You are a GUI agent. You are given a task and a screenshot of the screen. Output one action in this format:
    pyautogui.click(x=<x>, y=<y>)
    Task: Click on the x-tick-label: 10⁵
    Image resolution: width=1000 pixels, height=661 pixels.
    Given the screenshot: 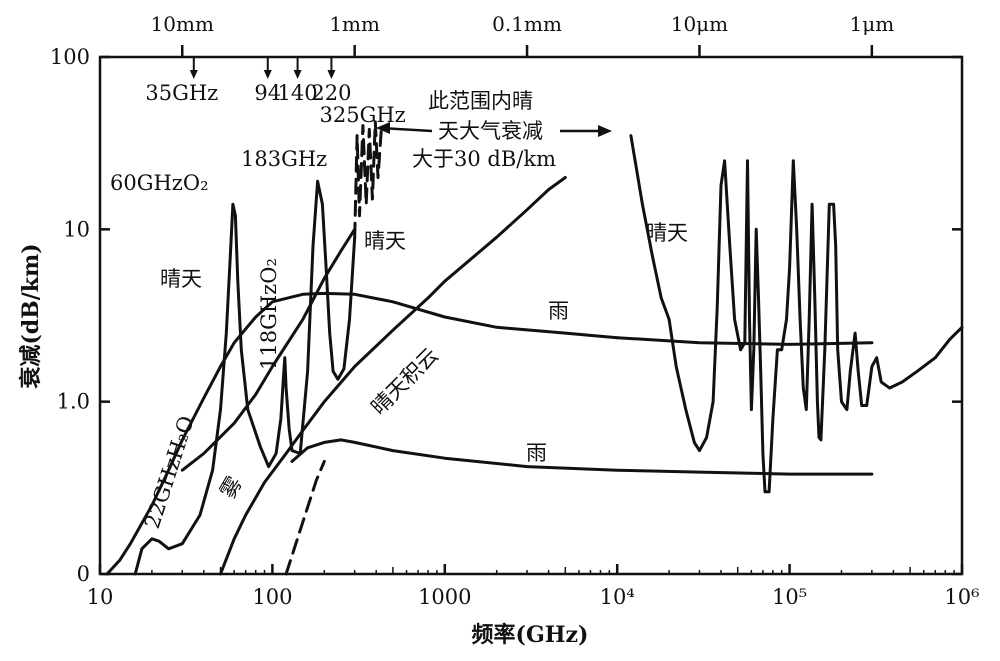 What is the action you would take?
    pyautogui.click(x=789, y=597)
    